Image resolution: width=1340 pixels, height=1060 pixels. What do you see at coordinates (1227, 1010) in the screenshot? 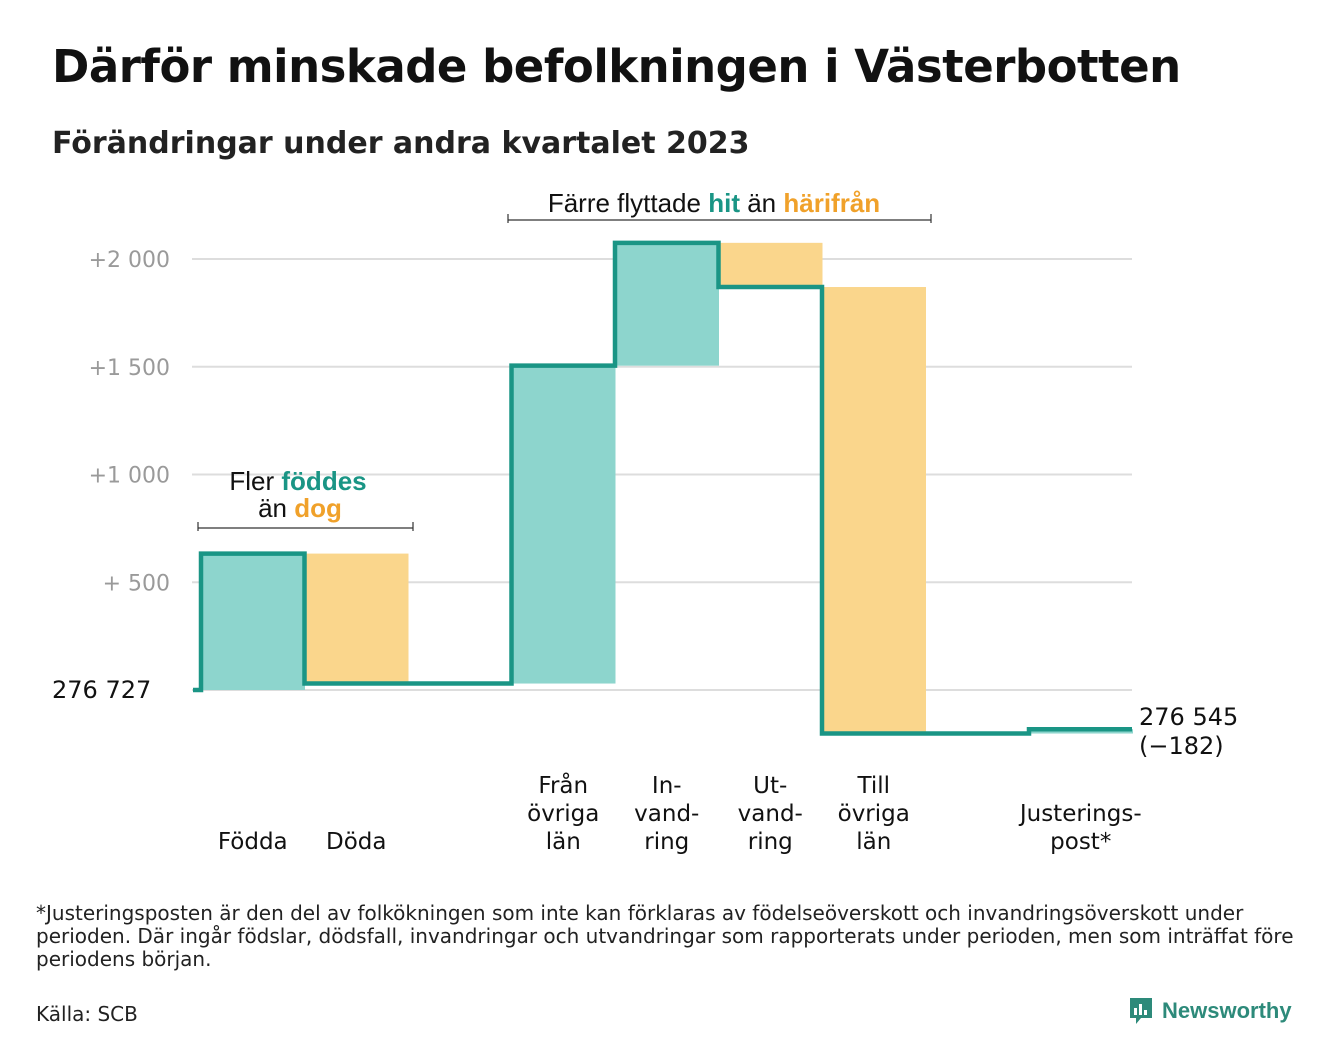
I see `brand-name: Newsworthy` at bounding box center [1227, 1010].